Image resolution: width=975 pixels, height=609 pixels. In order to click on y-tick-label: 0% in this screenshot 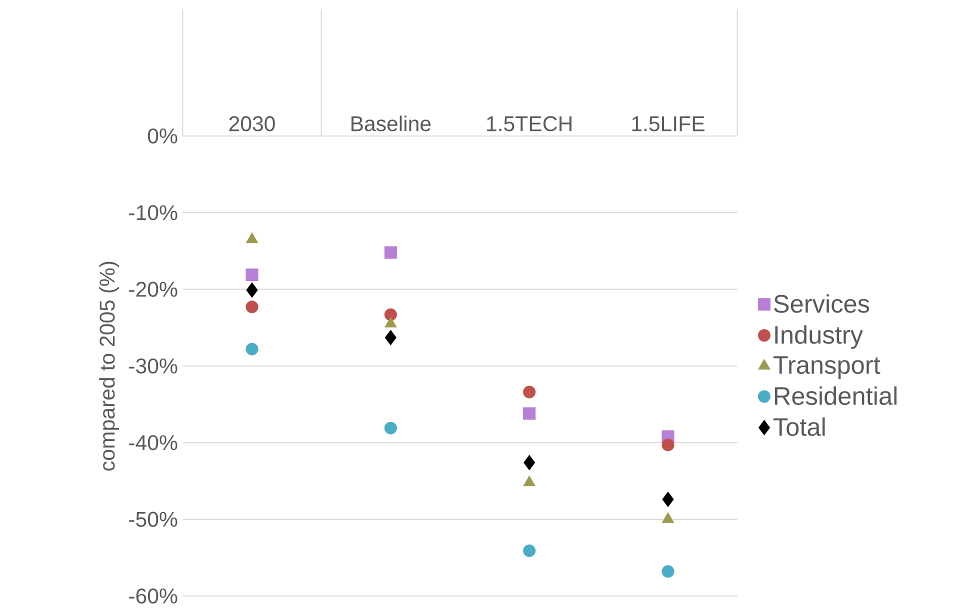, I will do `click(163, 136)`.